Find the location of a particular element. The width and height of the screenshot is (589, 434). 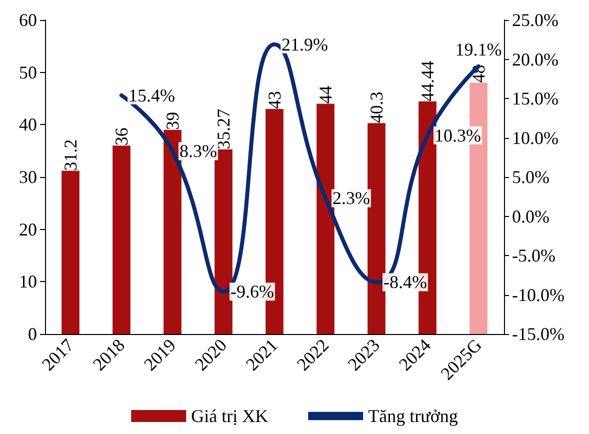

y2-tick-label: 15.0% is located at coordinates (535, 98).